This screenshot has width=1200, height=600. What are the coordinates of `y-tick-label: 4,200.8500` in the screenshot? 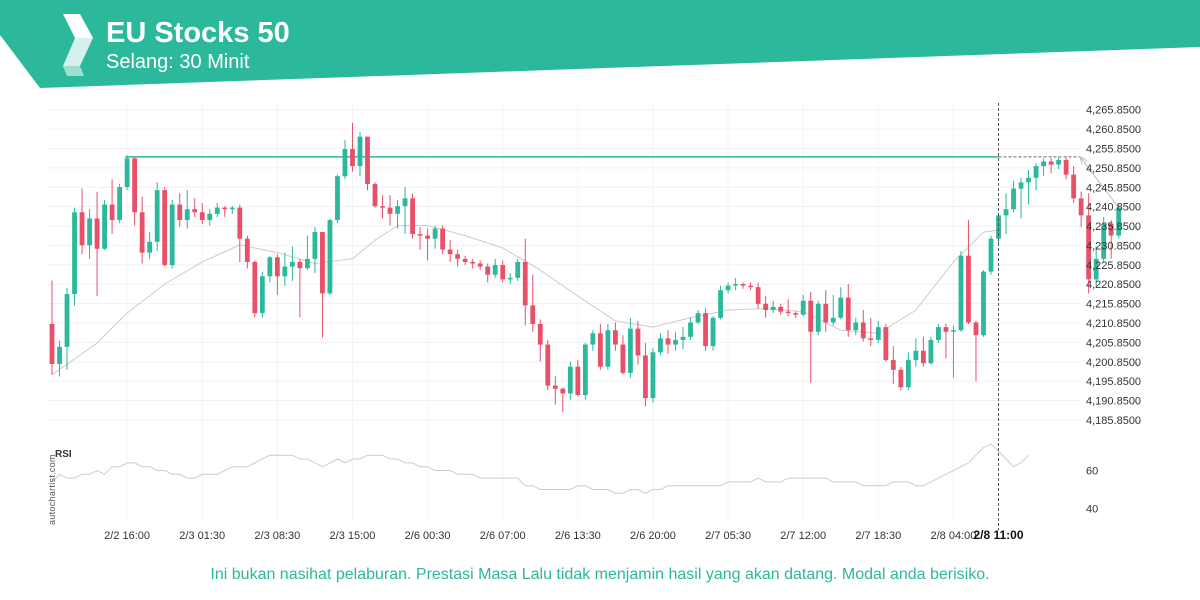 It's located at (1113, 363).